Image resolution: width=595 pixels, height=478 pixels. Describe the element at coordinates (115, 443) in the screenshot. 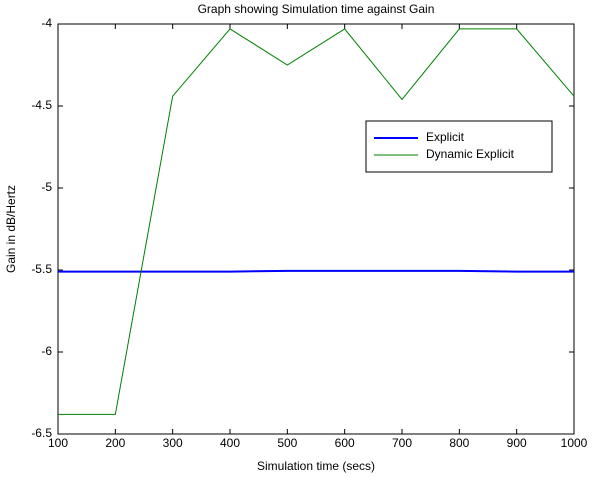

I see `x-tick-label: 200` at that location.